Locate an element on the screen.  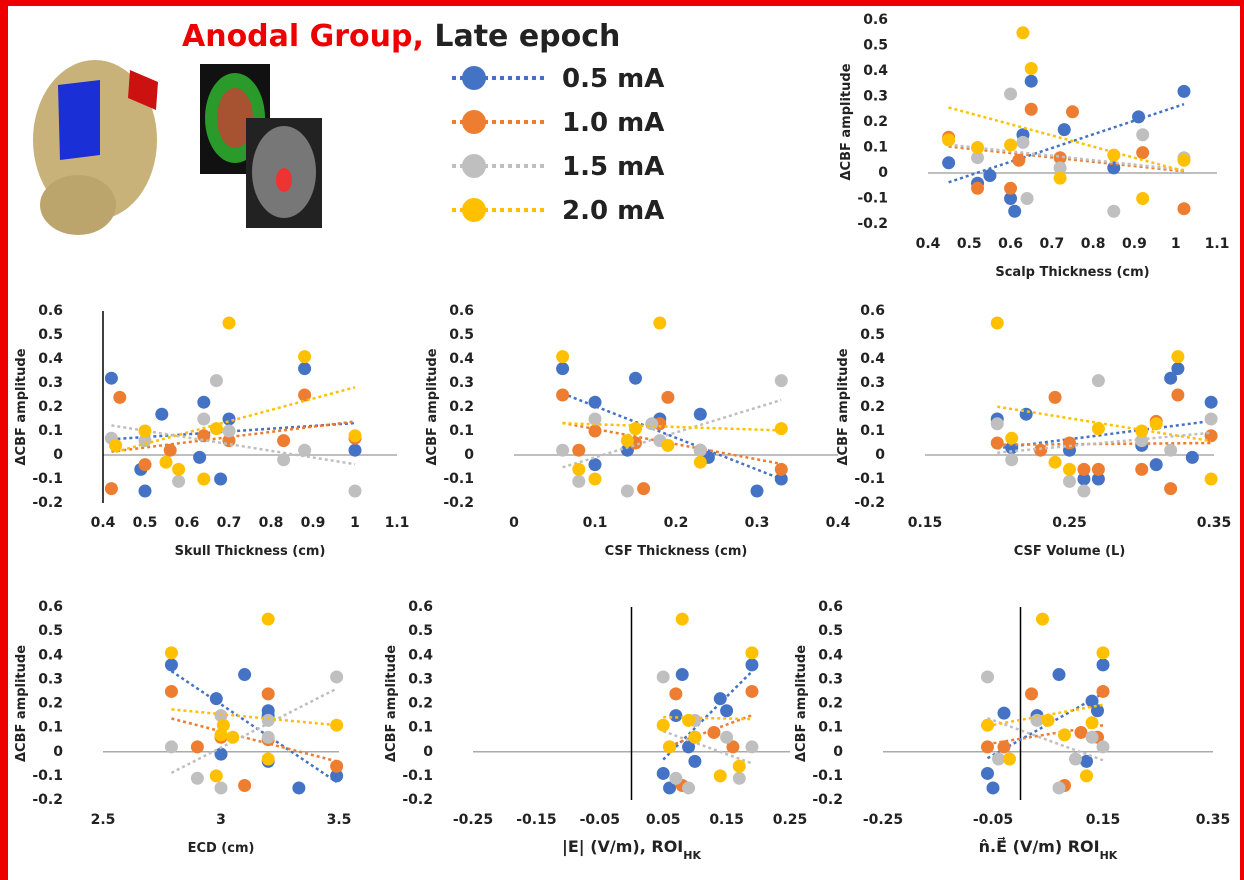
x-axis-label: CSF Volume (L) is located at coordinates (1070, 551).